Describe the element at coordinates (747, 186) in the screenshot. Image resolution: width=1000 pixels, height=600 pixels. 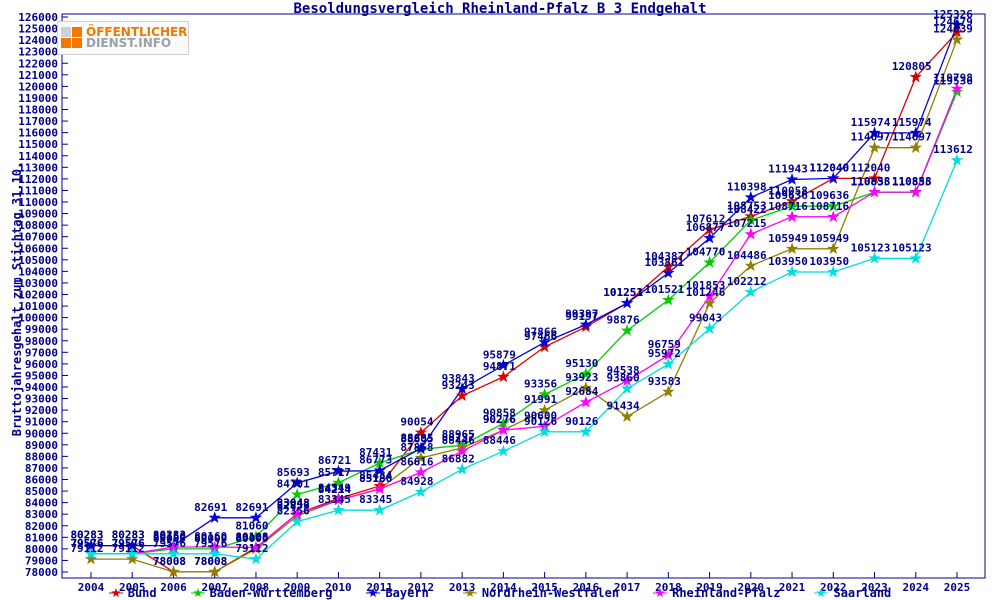
I see `data-point-label: 110398` at that location.